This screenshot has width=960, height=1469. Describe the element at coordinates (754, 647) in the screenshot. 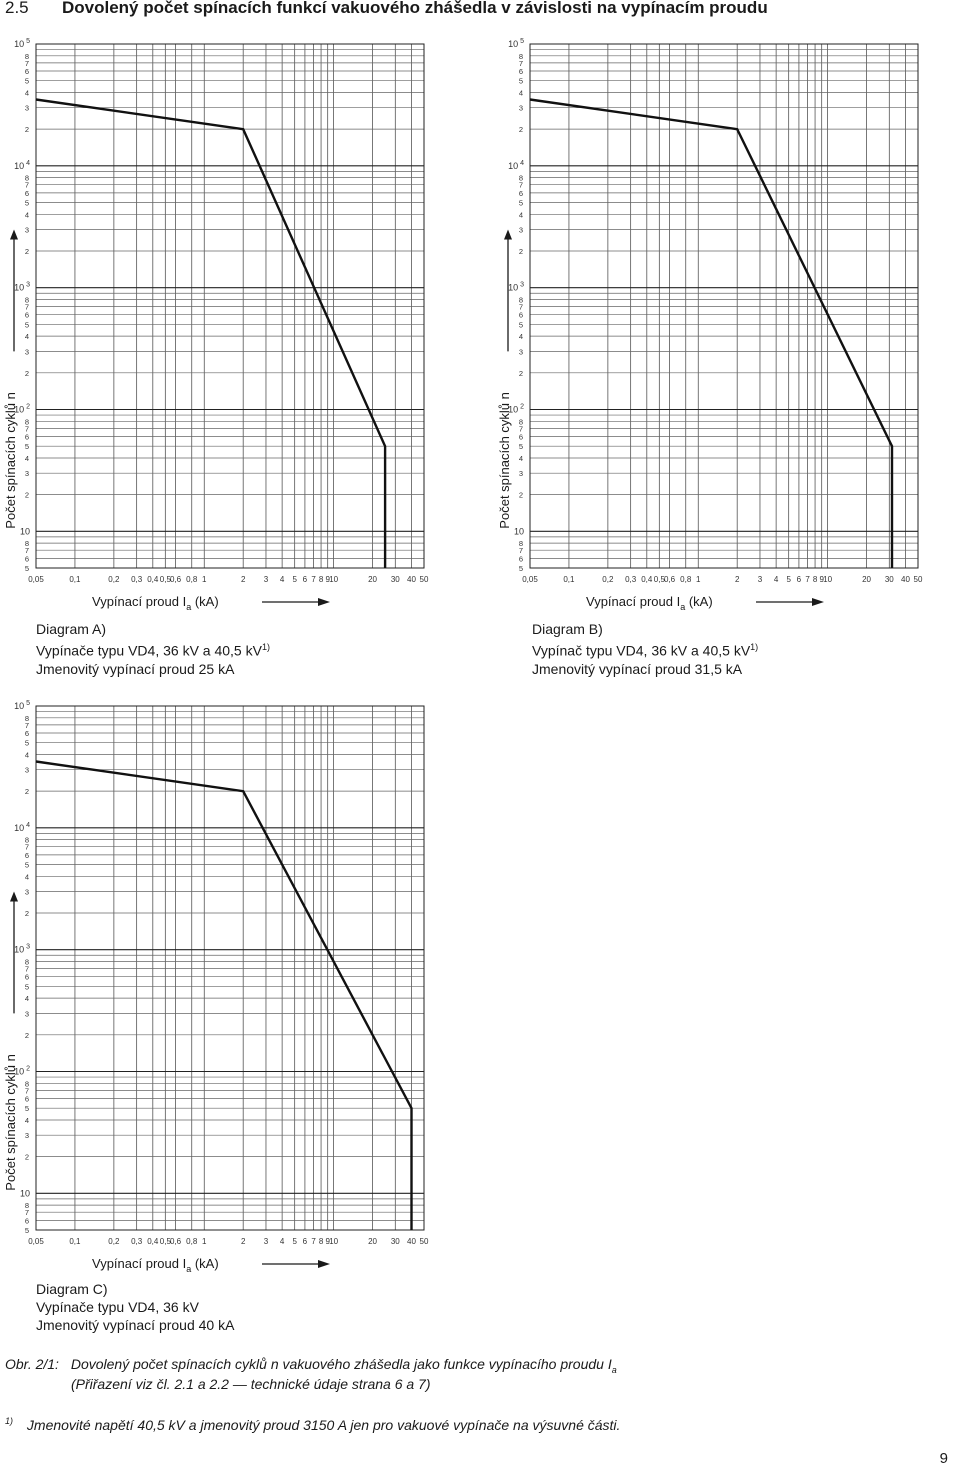

I see `diagram-b-footnote-mark: 1)` at that location.